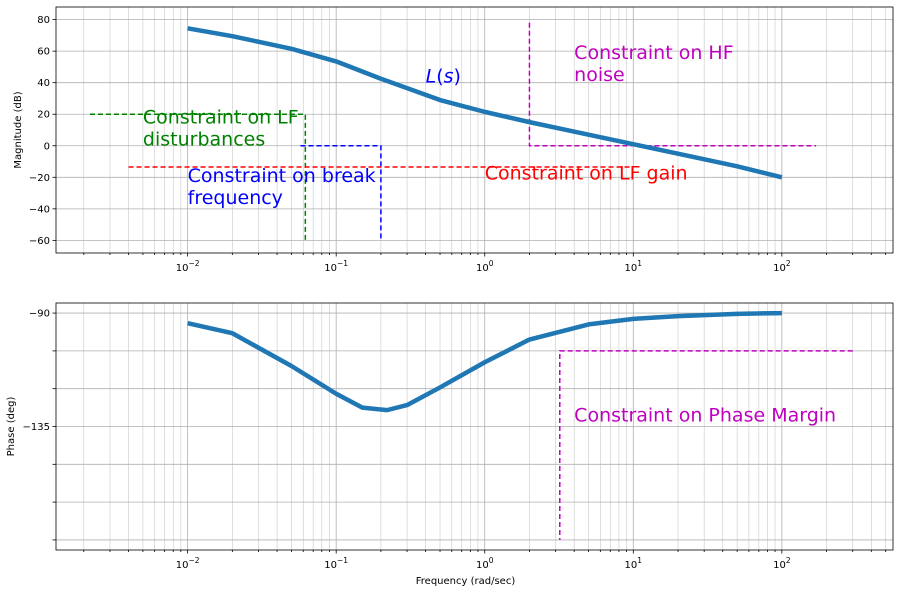 The image size is (899, 592). What do you see at coordinates (705, 415) in the screenshot?
I see `annotation-1: Constraint on Phase Margin` at bounding box center [705, 415].